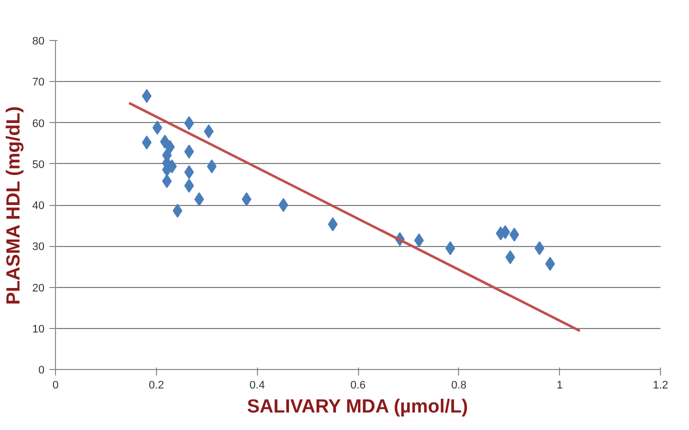 The image size is (689, 430). What do you see at coordinates (660, 386) in the screenshot?
I see `x-tick-label: 1.2` at bounding box center [660, 386].